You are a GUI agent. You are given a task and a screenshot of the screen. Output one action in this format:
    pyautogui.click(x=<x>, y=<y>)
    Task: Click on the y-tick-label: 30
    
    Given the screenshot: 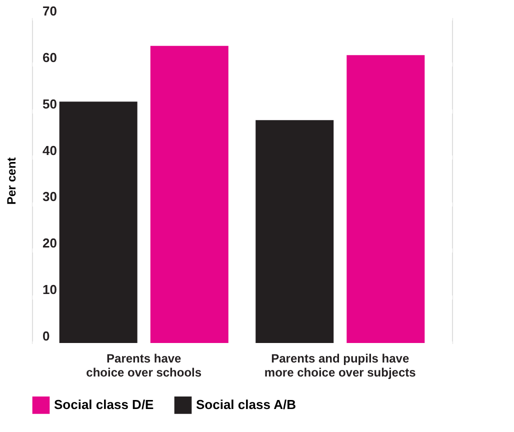 What is the action you would take?
    pyautogui.click(x=49, y=196)
    